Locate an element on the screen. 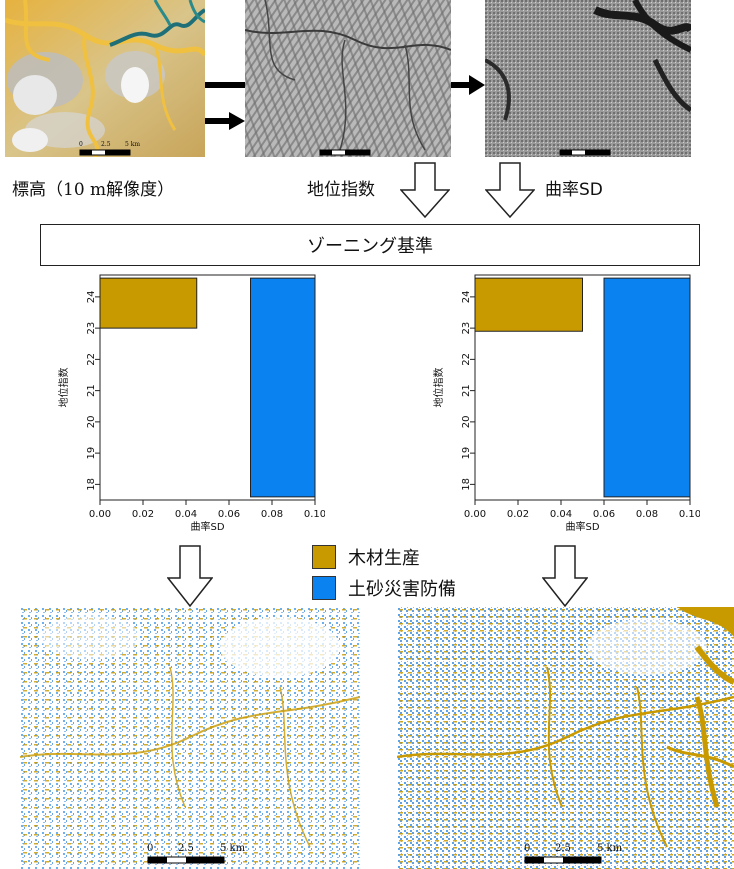  legend-timber-label: 木材生産 is located at coordinates (384, 558).